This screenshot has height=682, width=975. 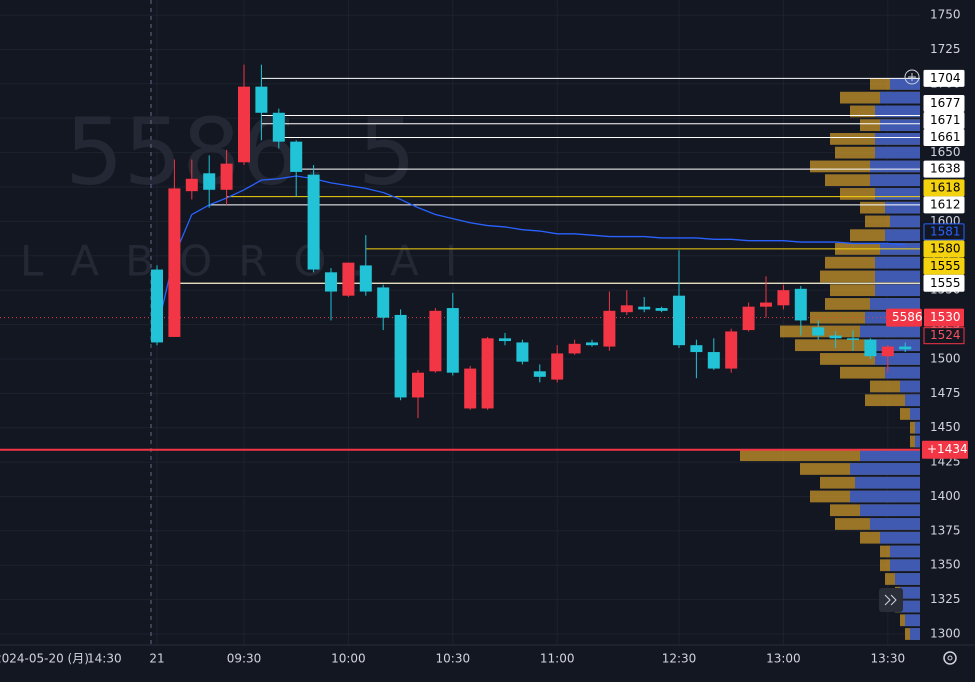 What do you see at coordinates (251, 261) in the screenshot?
I see `watermark-sub: LABORO.AI` at bounding box center [251, 261].